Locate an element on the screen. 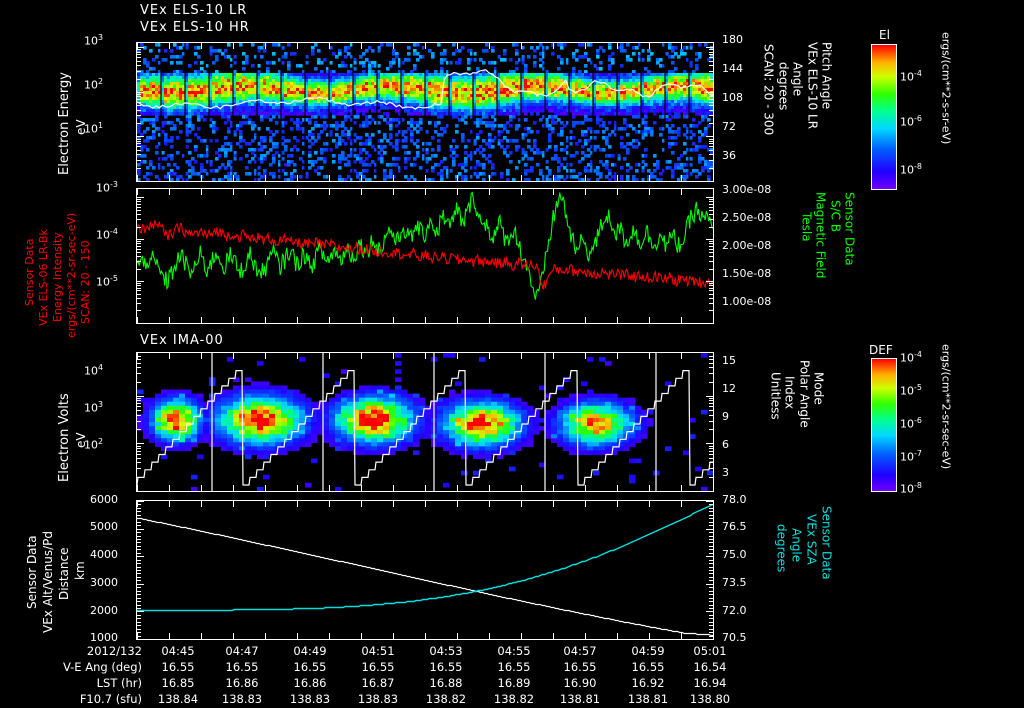 The height and width of the screenshot is (708, 1024). table-cell: 05:01 is located at coordinates (710, 651).